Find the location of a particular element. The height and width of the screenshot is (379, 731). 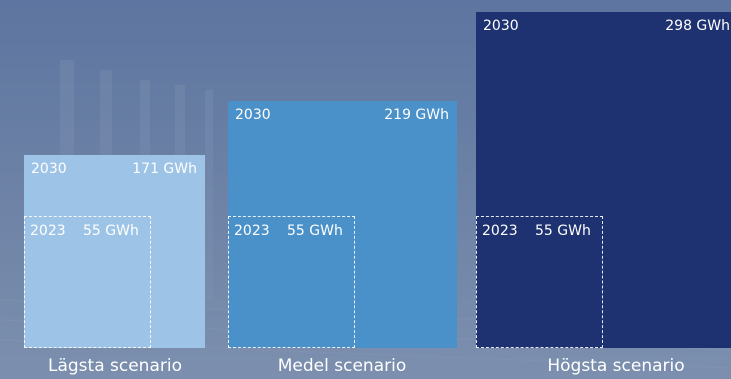

bar-value-label: 298 GWh is located at coordinates (697, 26).